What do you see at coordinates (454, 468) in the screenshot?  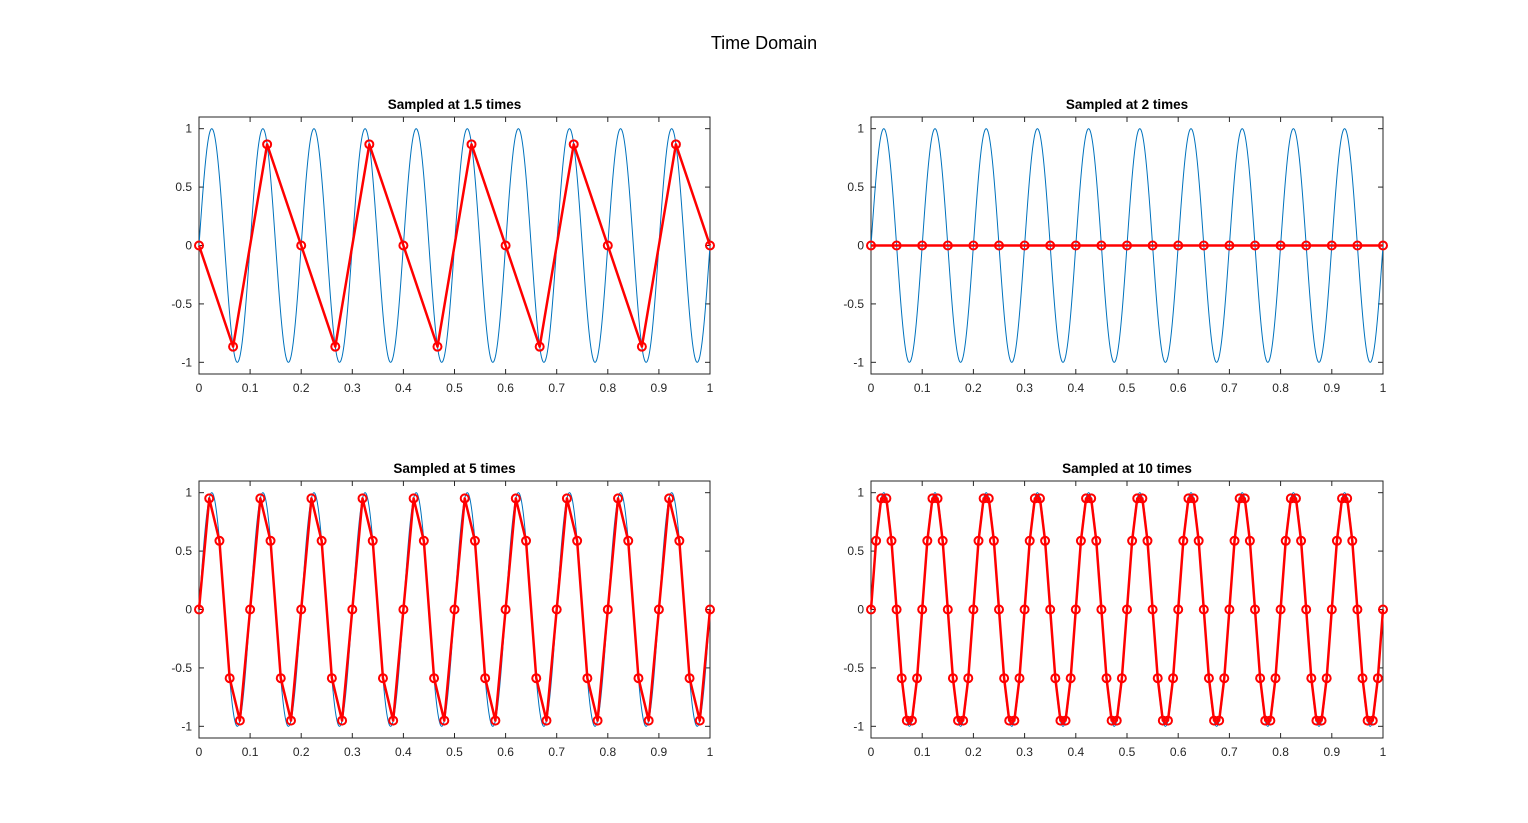 I see `subplot-title: Sampled at 5 times` at bounding box center [454, 468].